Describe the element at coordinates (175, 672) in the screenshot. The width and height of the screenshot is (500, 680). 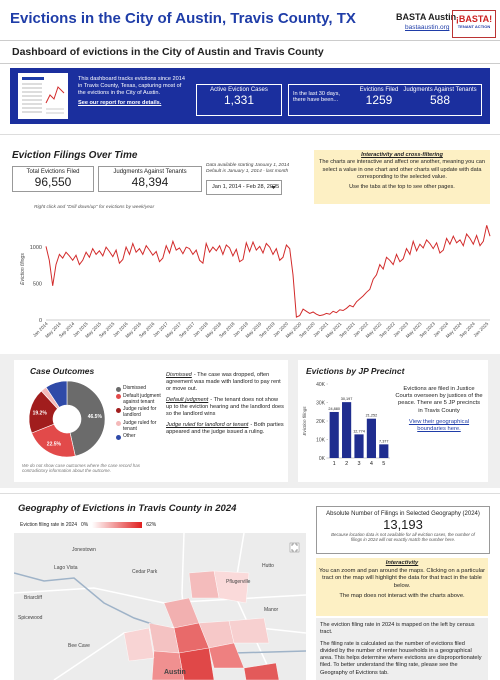
I see `place-label: Austin` at that location.